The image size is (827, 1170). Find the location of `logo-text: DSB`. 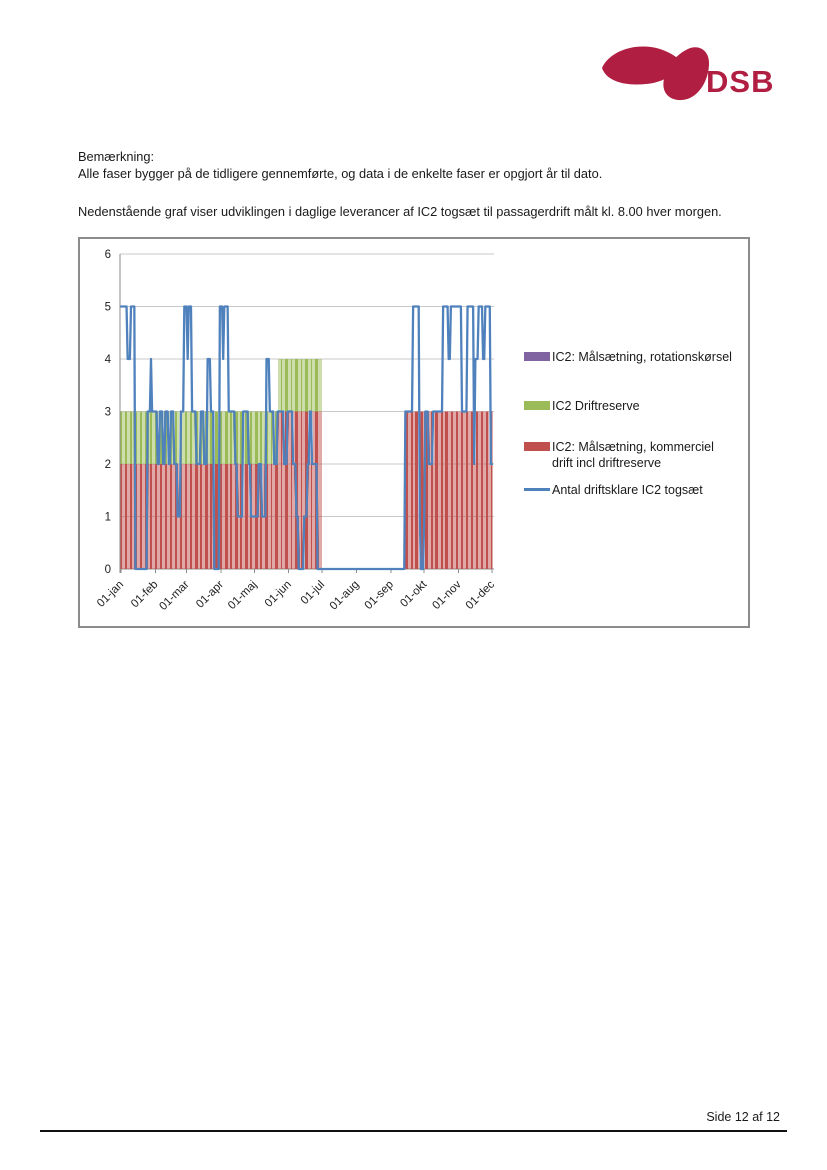

logo-text: DSB is located at coordinates (740, 81).